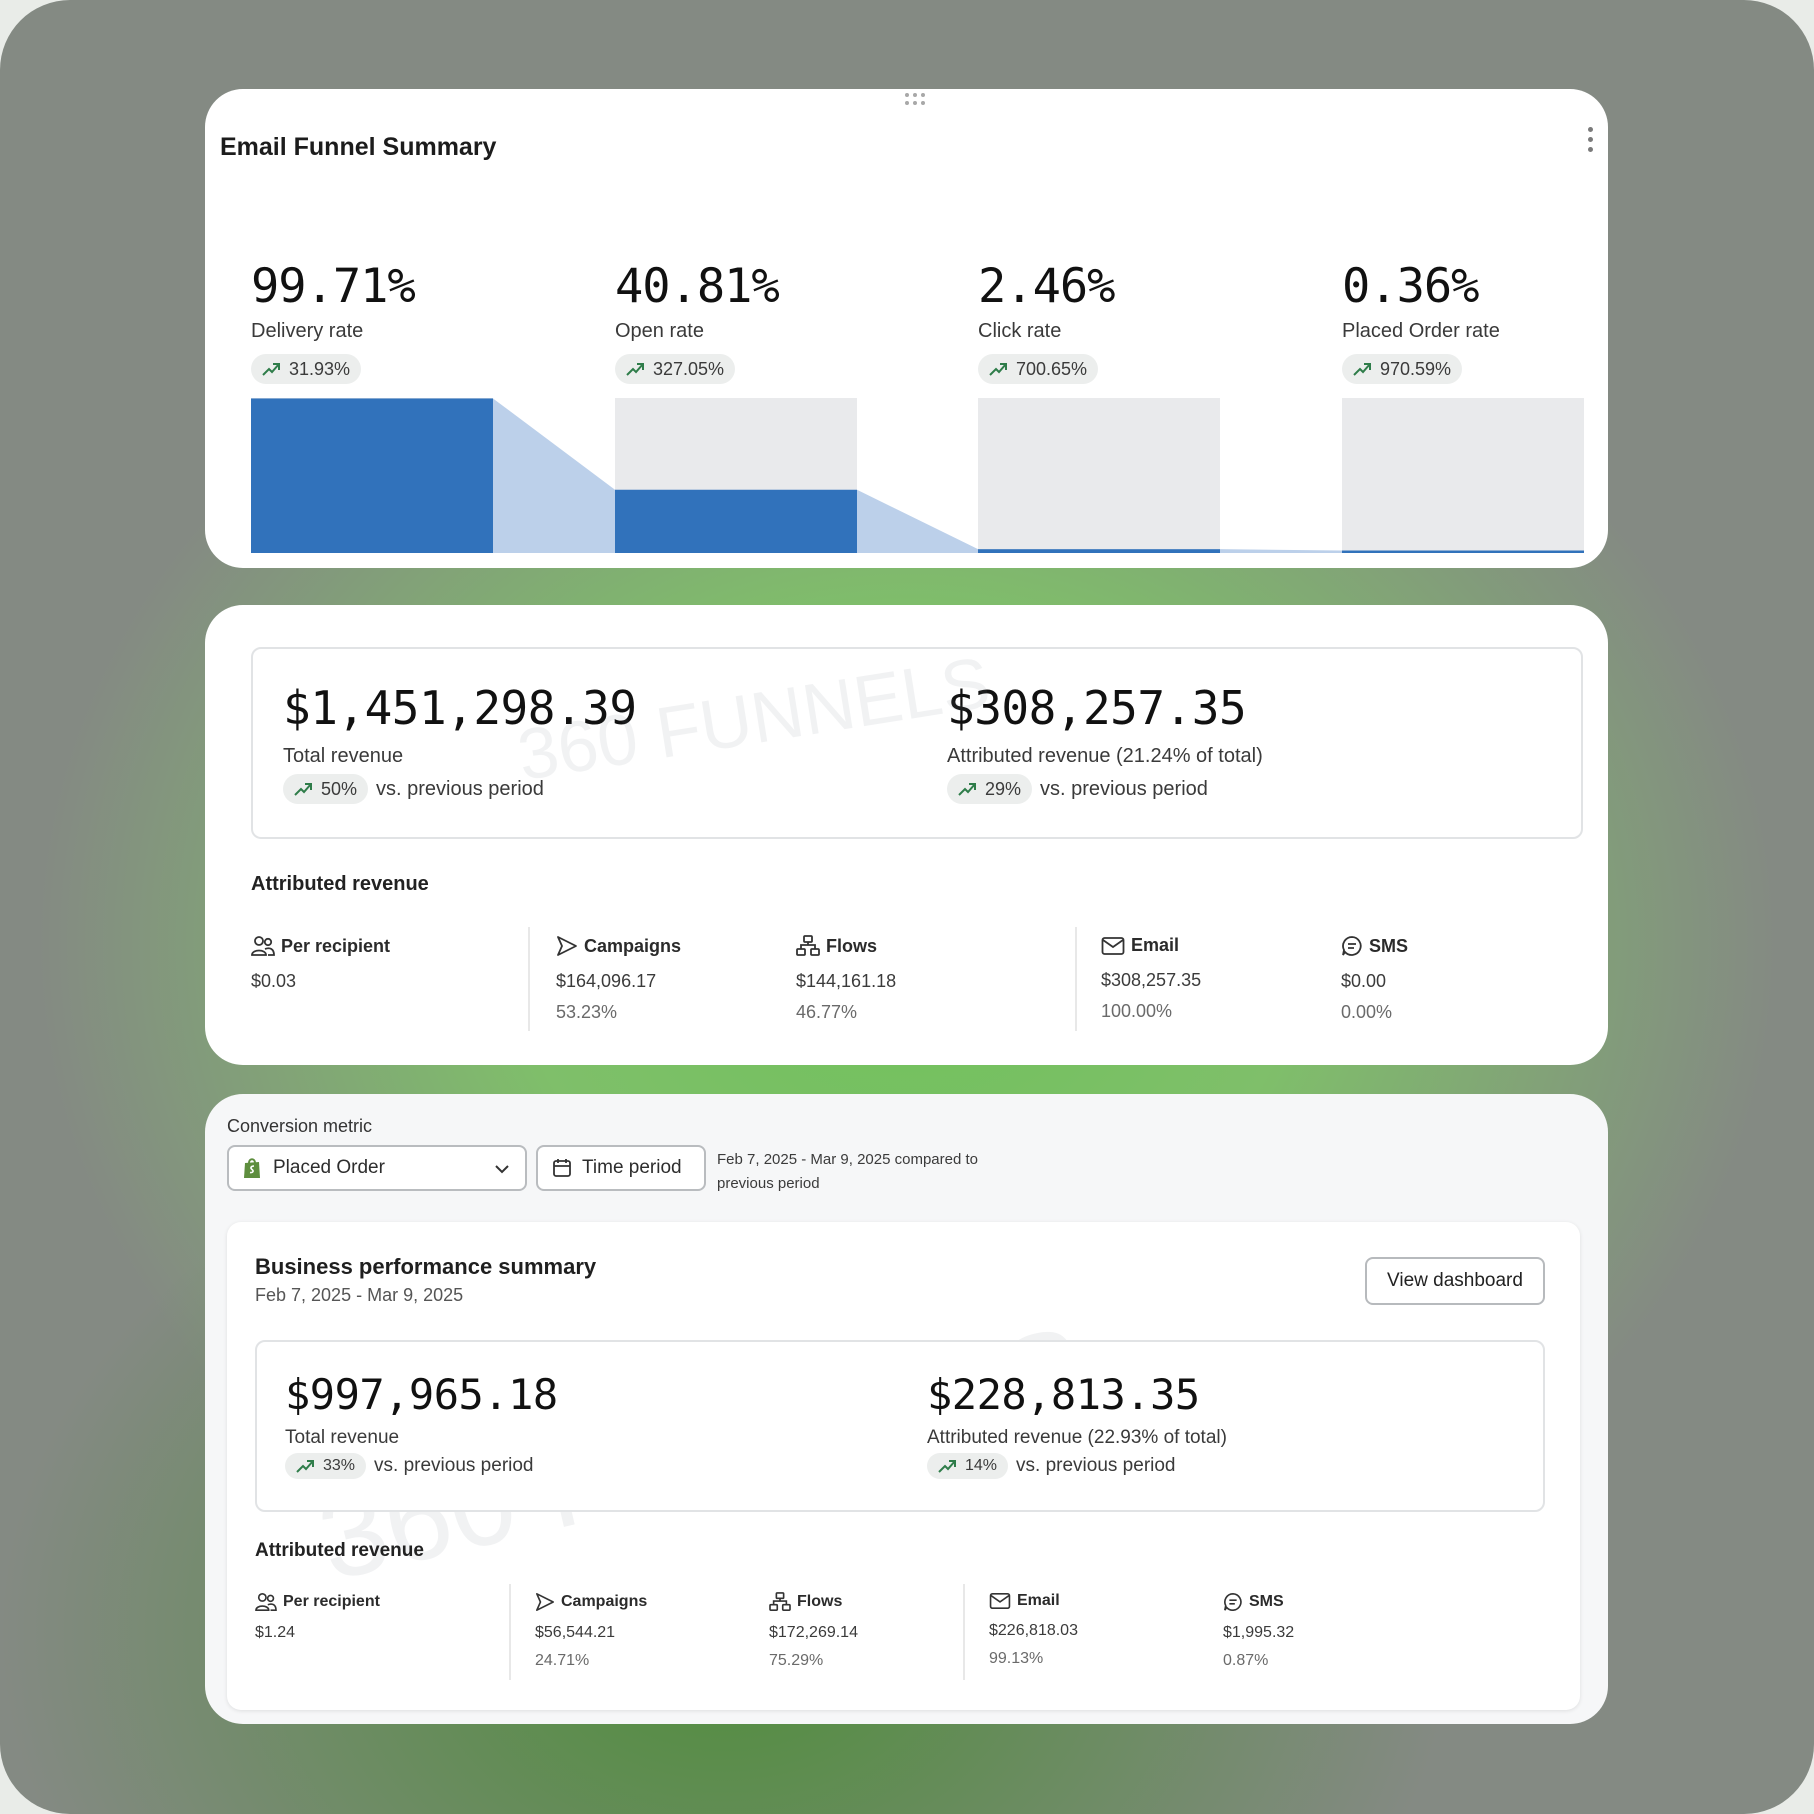  Describe the element at coordinates (917, 100) in the screenshot. I see `drag-handle-icon` at that location.